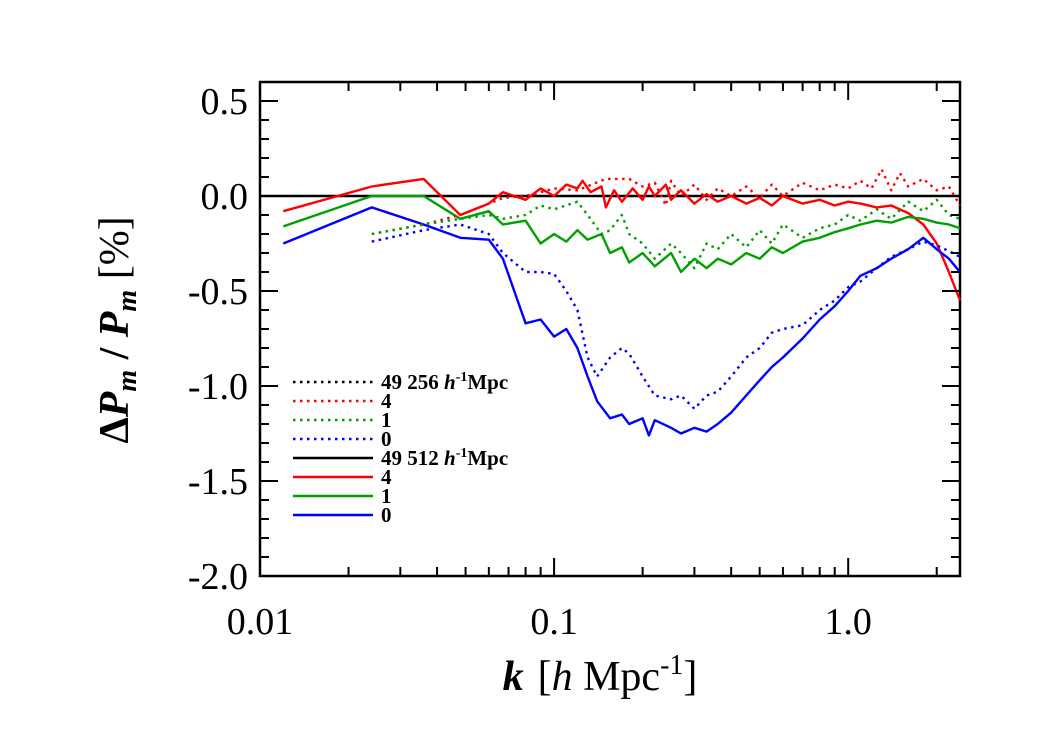 Image resolution: width=1038 pixels, height=742 pixels. I want to click on y-tick-label-5: -2.0, so click(218, 577).